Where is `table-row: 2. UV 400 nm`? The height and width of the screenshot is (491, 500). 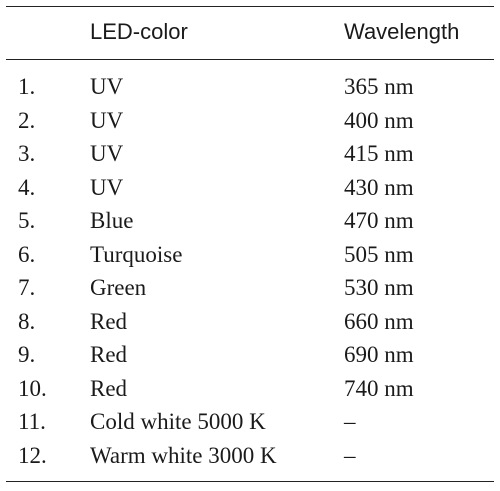 table-row: 2. UV 400 nm is located at coordinates (250, 121).